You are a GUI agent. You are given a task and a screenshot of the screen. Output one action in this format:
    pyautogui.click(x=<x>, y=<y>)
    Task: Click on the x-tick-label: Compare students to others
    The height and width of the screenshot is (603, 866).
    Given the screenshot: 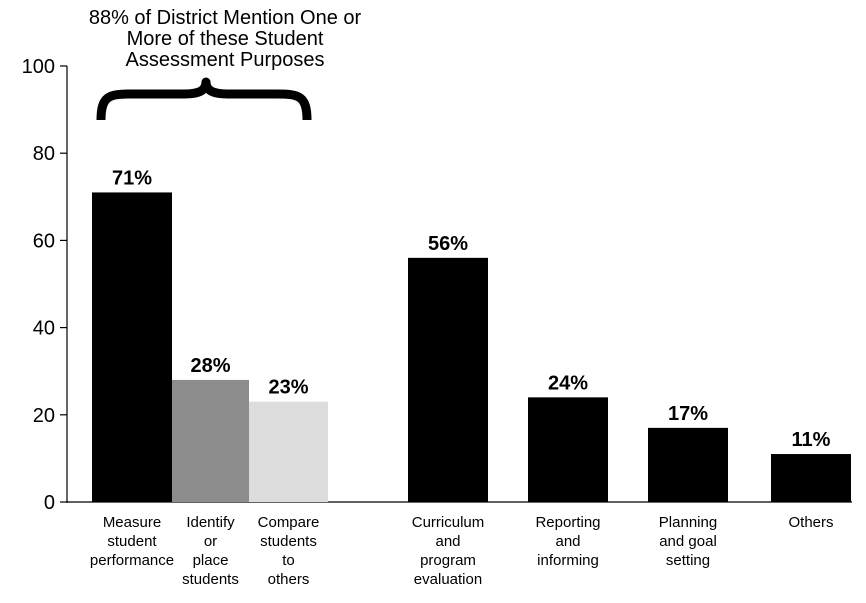 What is the action you would take?
    pyautogui.click(x=289, y=551)
    